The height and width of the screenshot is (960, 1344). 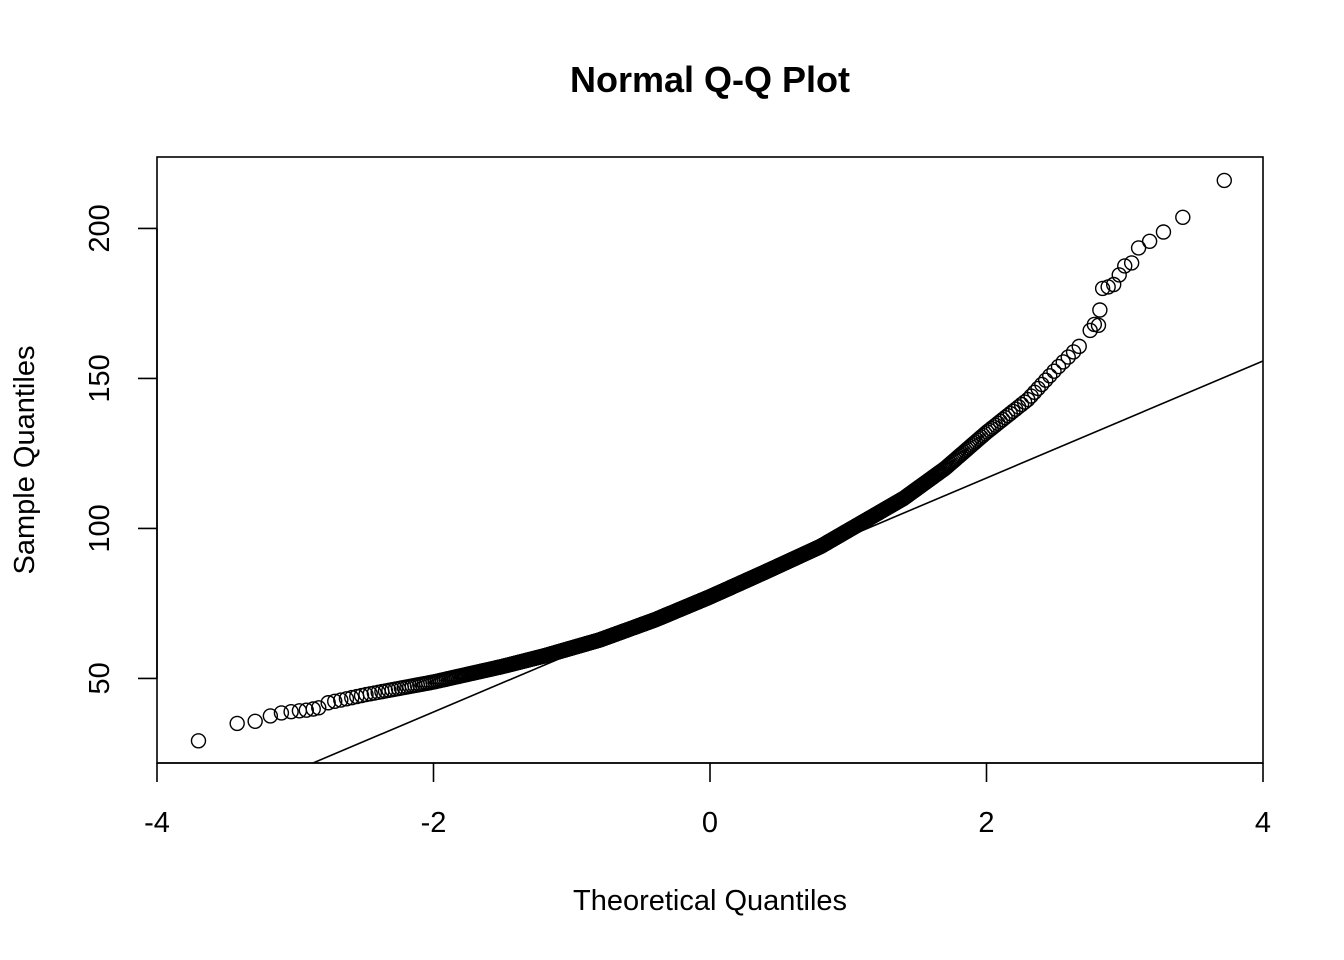 What do you see at coordinates (100, 228) in the screenshot?
I see `y-tick-label: 200` at bounding box center [100, 228].